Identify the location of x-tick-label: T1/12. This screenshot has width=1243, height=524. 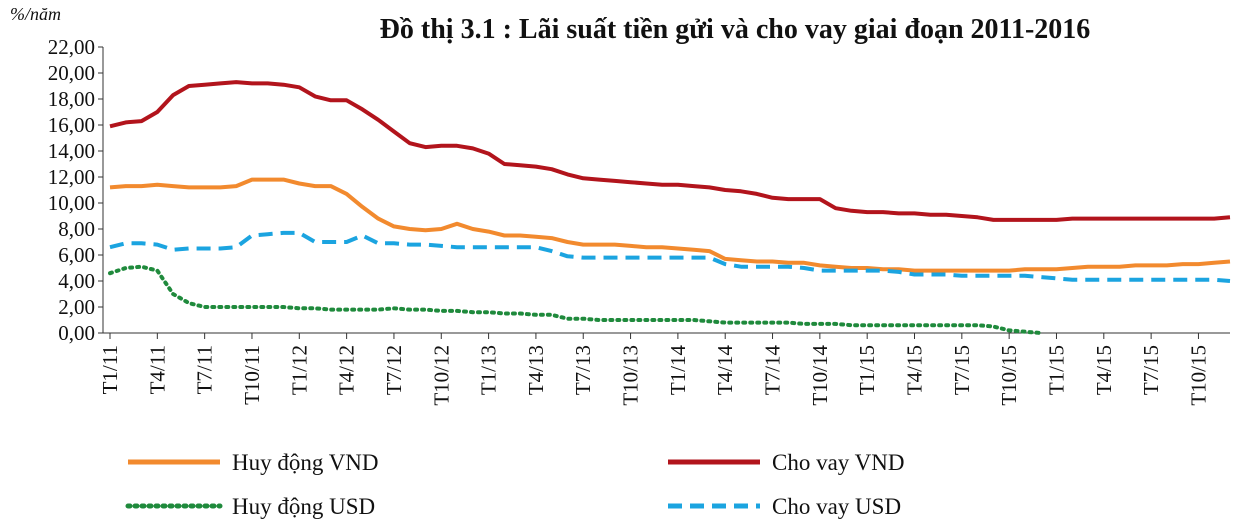
(299, 370).